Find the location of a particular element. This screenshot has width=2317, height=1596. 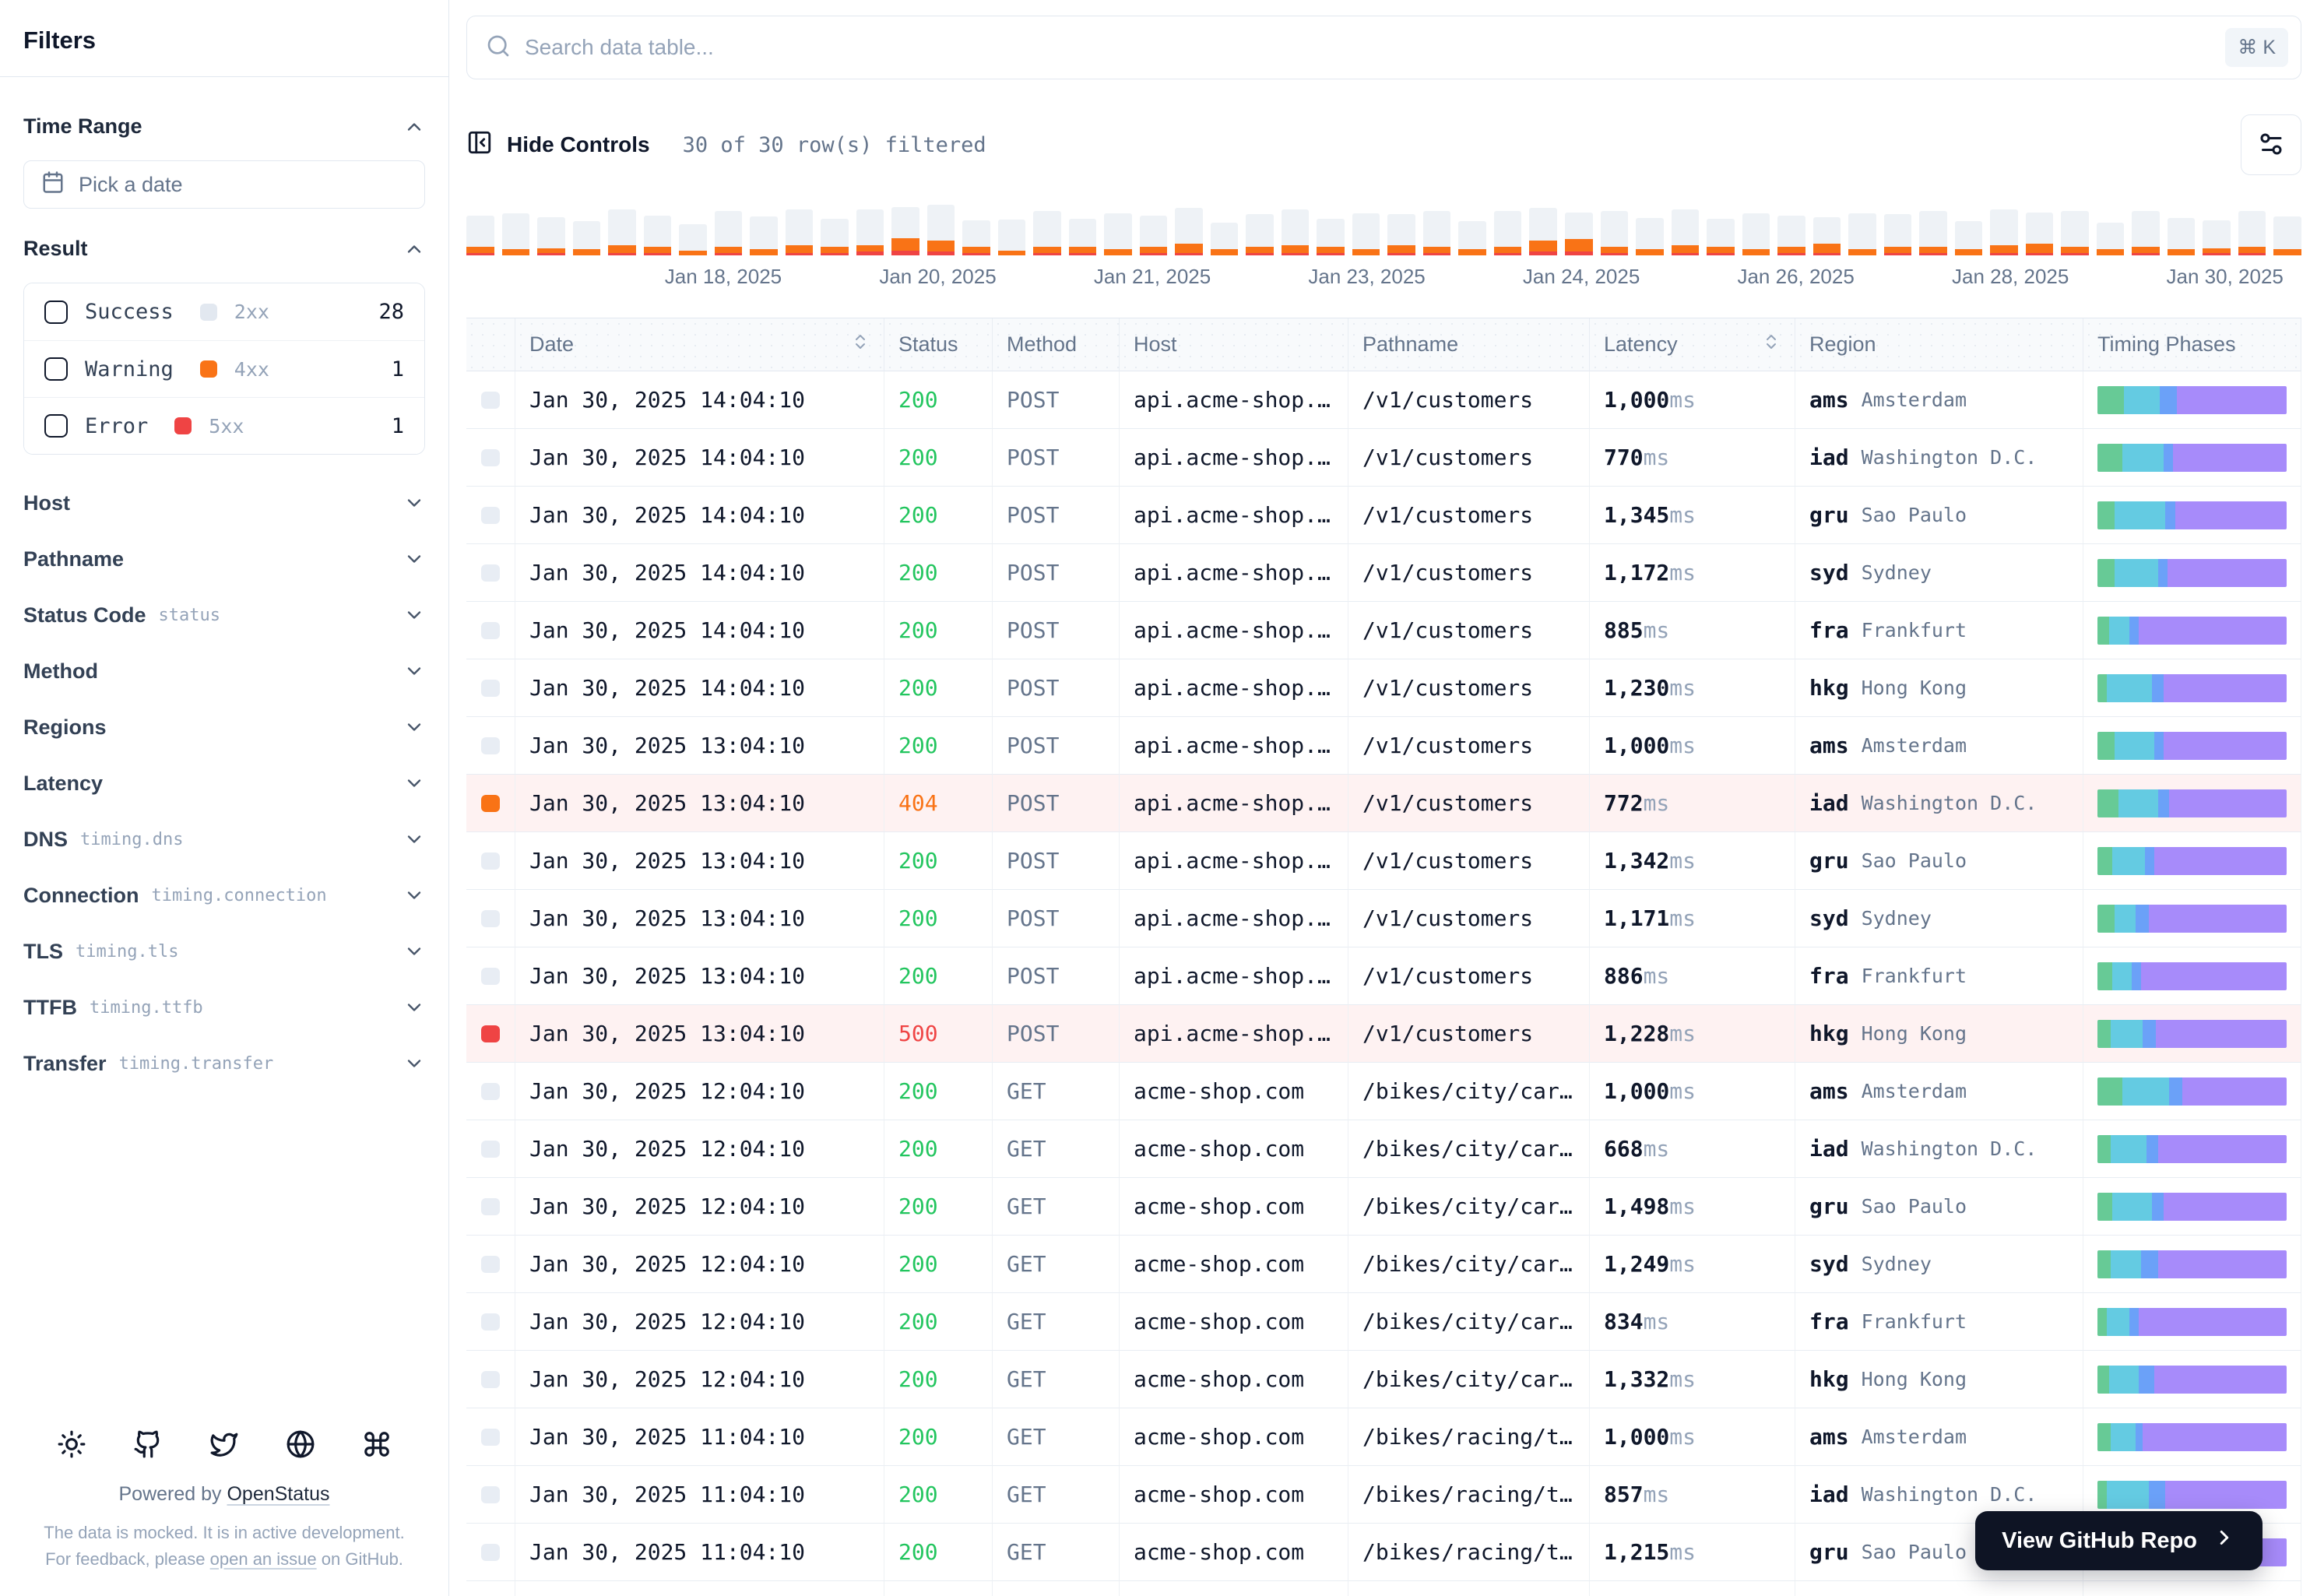

view-github-repo-button: View GitHub Repo is located at coordinates (2119, 1540).